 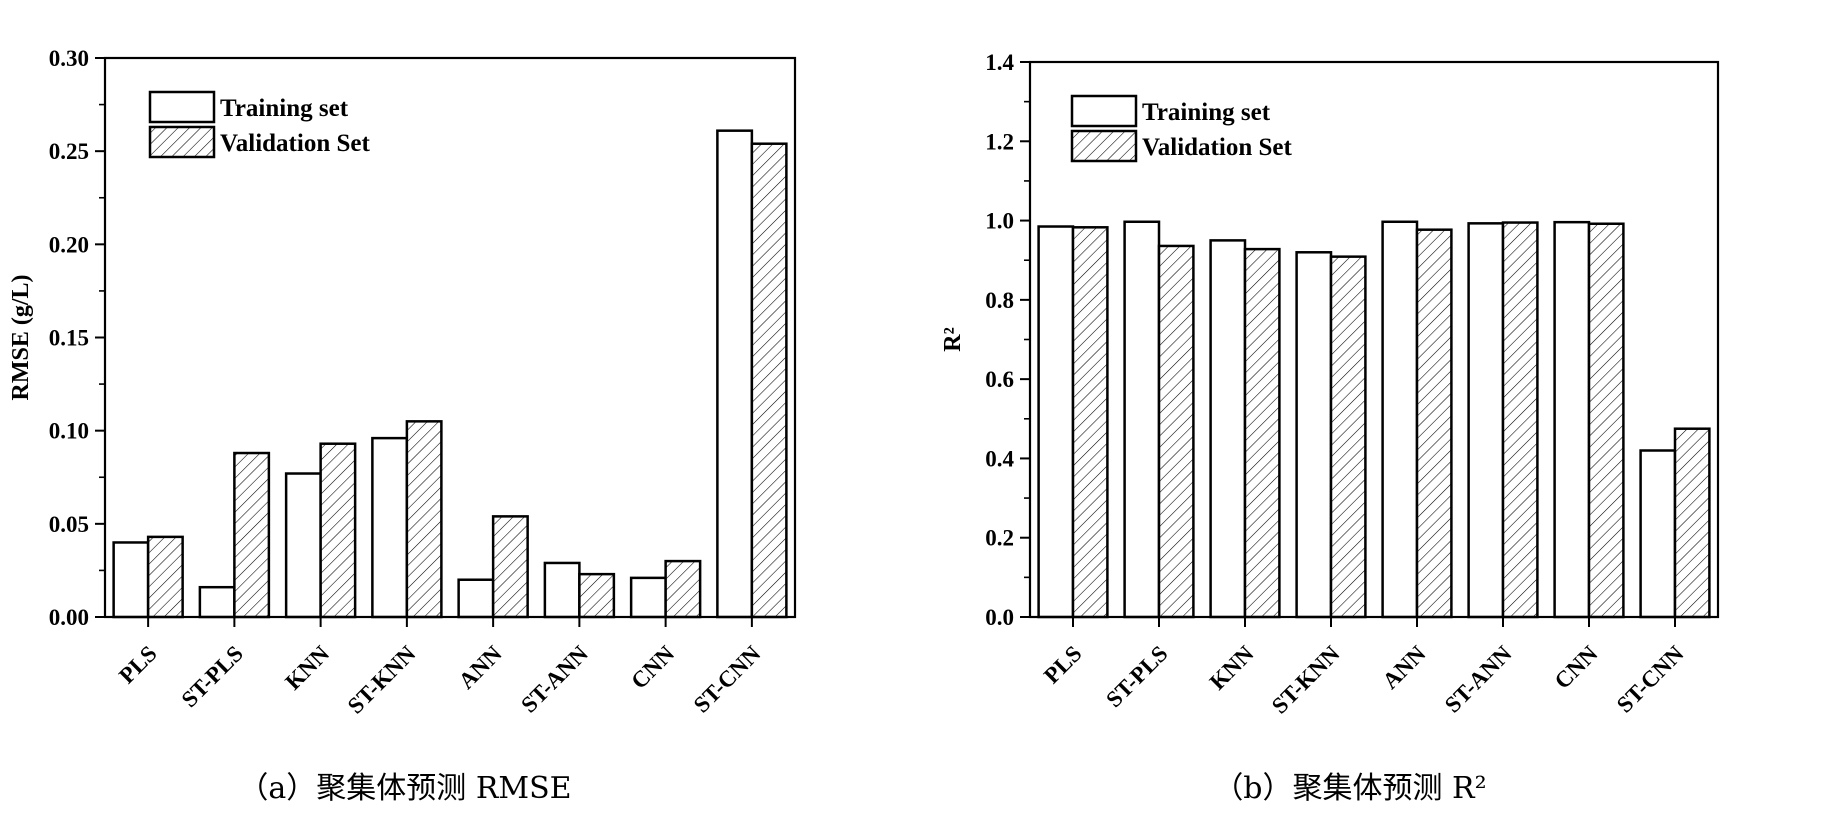 What do you see at coordinates (1217, 147) in the screenshot?
I see `r2-legend-label-validation: Validation Set` at bounding box center [1217, 147].